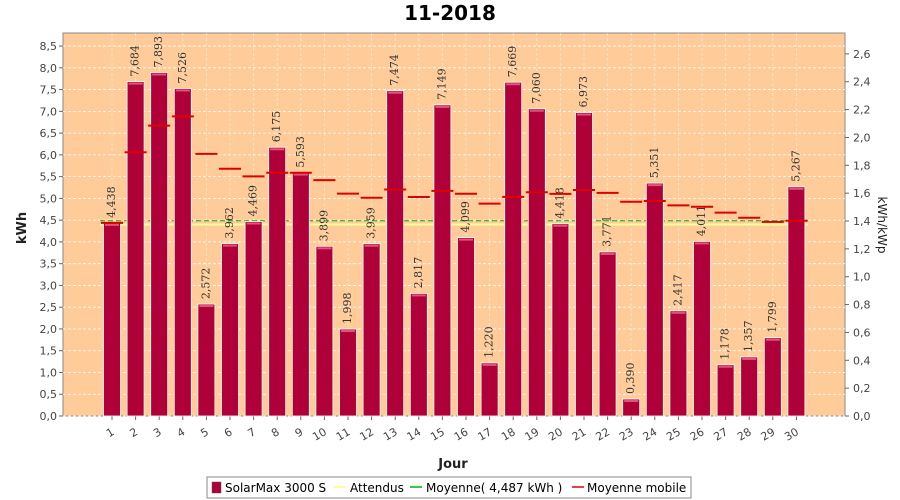  What do you see at coordinates (862, 416) in the screenshot?
I see `y2-tick-label: 0,0` at bounding box center [862, 416].